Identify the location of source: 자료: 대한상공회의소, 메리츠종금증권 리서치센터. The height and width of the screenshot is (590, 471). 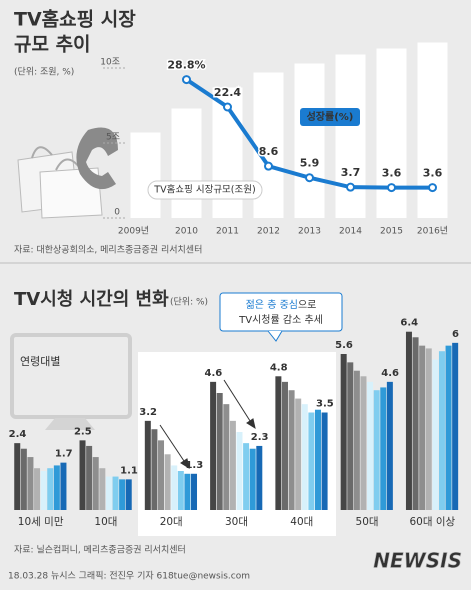
(108, 250).